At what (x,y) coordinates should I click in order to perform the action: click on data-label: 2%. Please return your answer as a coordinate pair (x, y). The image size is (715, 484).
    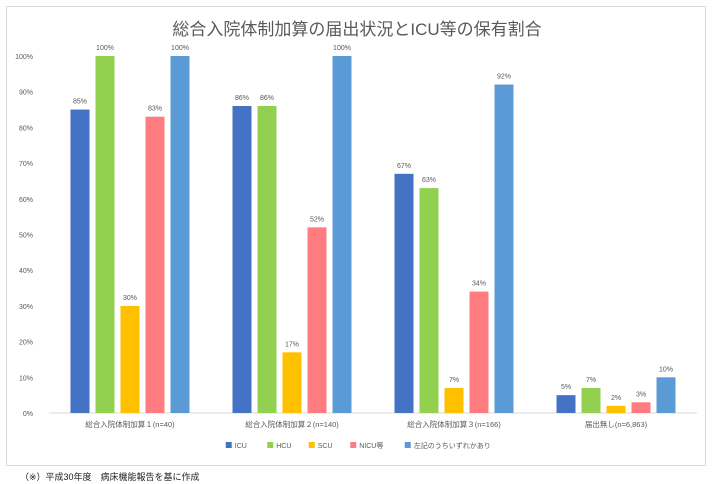
    Looking at the image, I should click on (616, 398).